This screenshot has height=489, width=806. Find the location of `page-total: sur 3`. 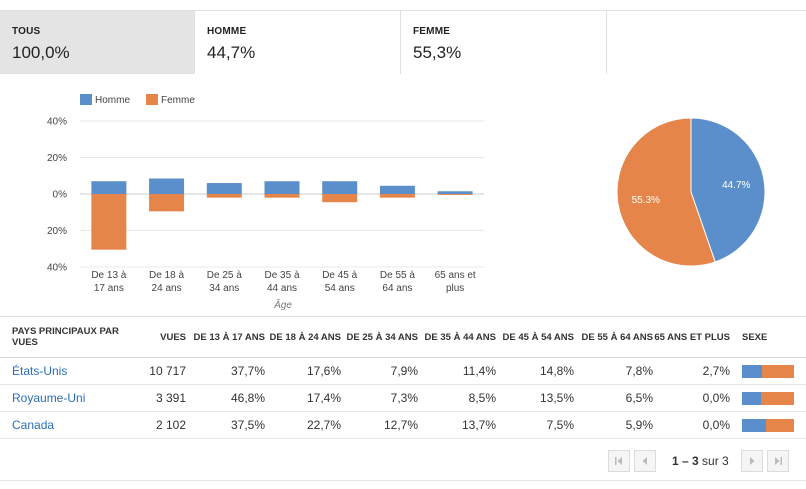

page-total: sur 3 is located at coordinates (715, 461).